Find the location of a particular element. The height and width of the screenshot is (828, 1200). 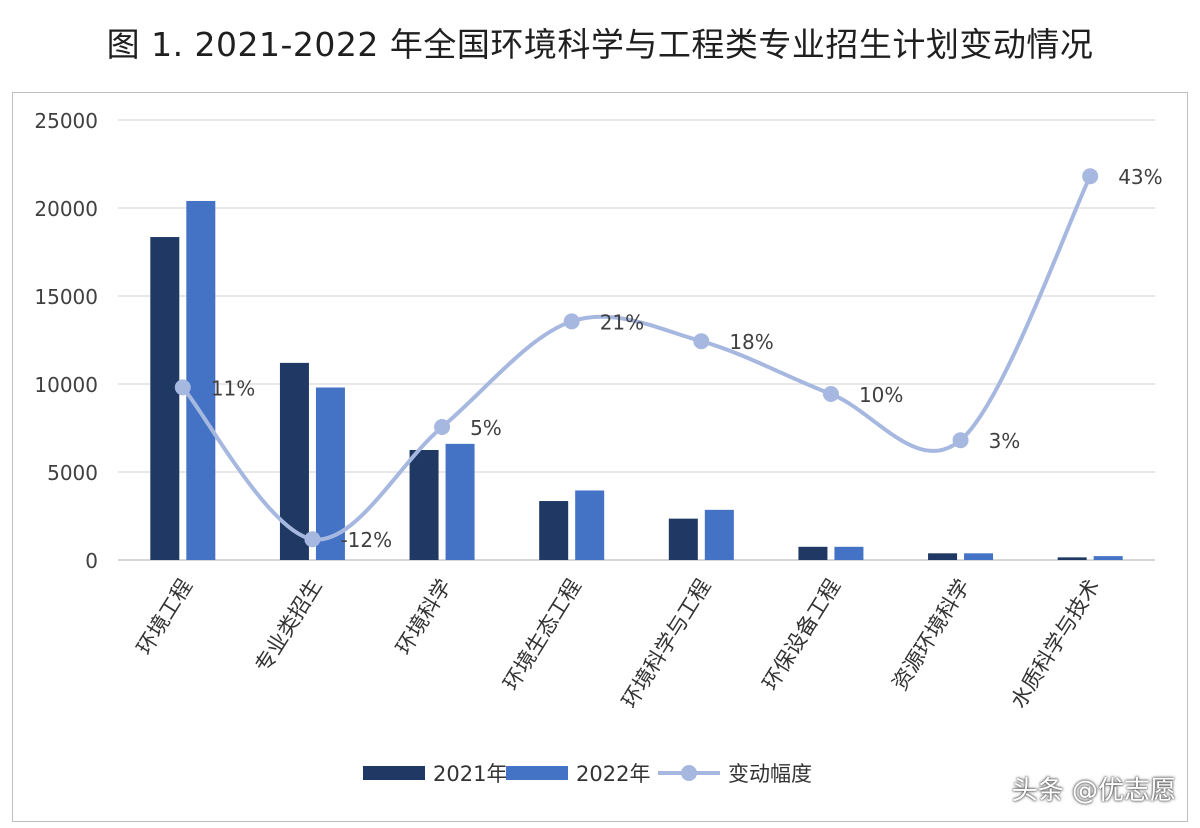

y-tick-label: 25000 is located at coordinates (66, 121).